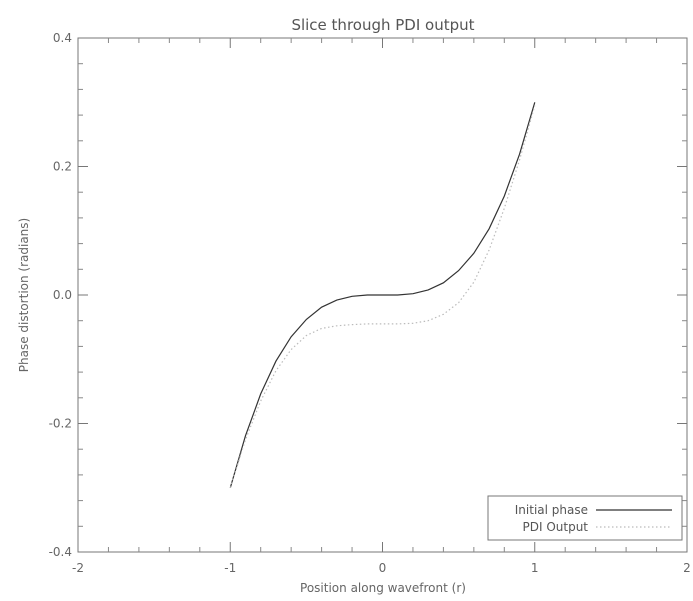  What do you see at coordinates (551, 510) in the screenshot?
I see `legend-label-initial-phase: Initial phase` at bounding box center [551, 510].